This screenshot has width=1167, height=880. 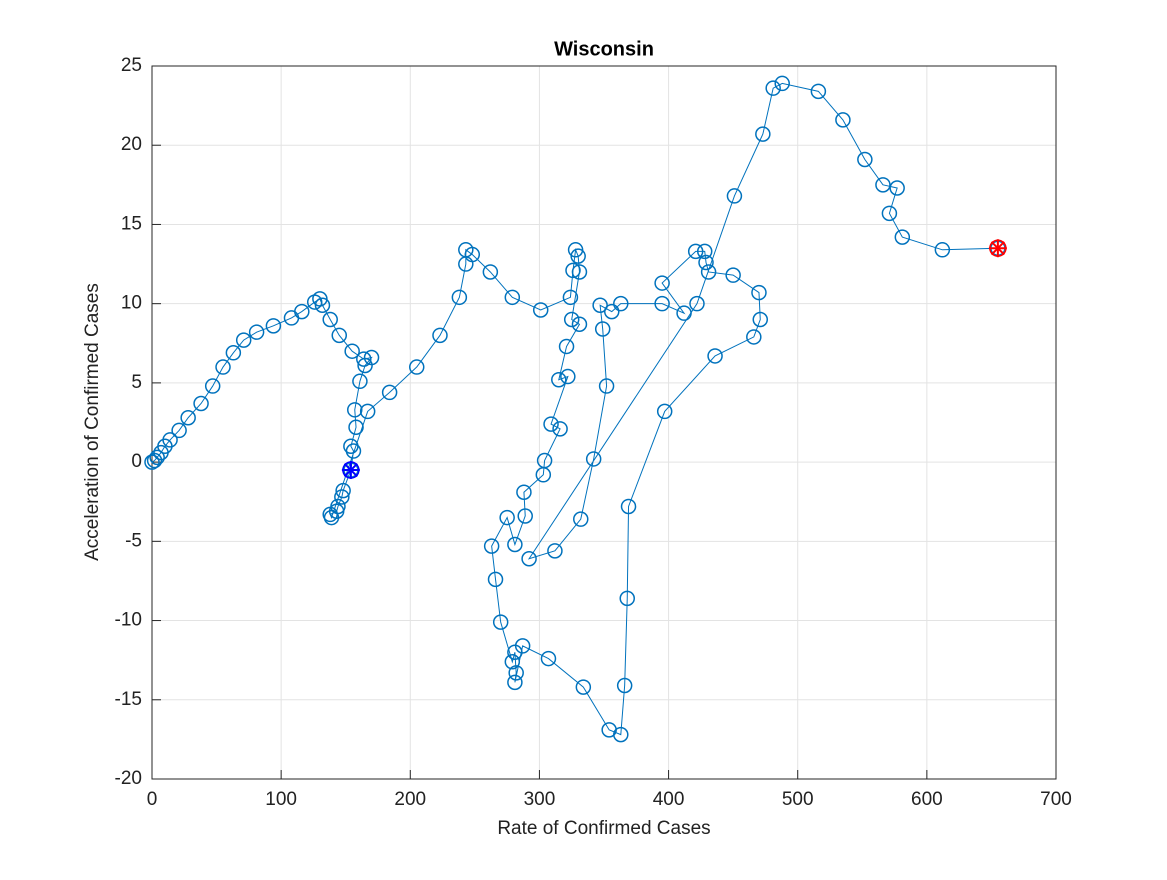 I want to click on y-tick-label: -10, so click(x=128, y=620).